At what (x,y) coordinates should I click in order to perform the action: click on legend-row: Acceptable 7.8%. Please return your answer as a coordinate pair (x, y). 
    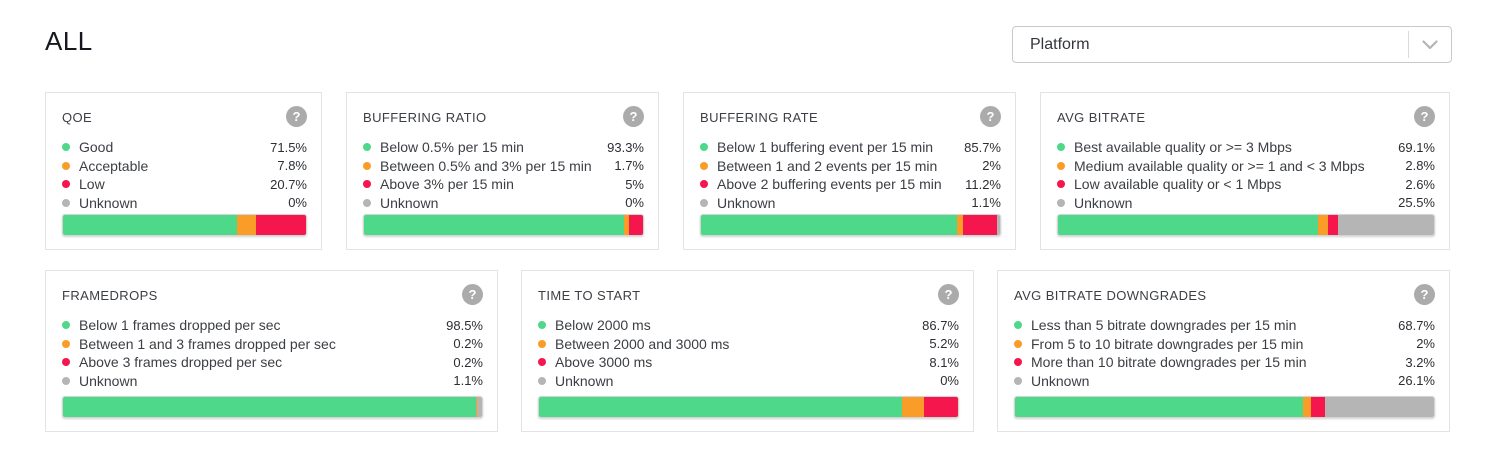
    Looking at the image, I should click on (184, 166).